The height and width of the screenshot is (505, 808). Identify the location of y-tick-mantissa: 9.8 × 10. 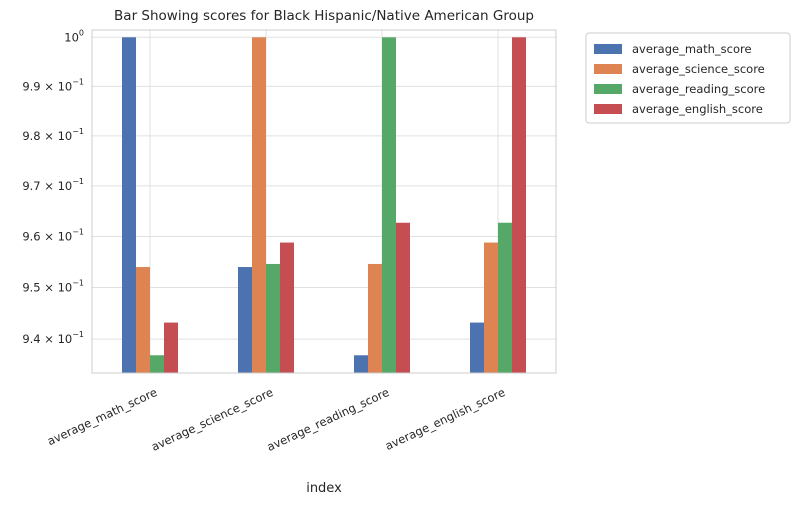
(47, 136).